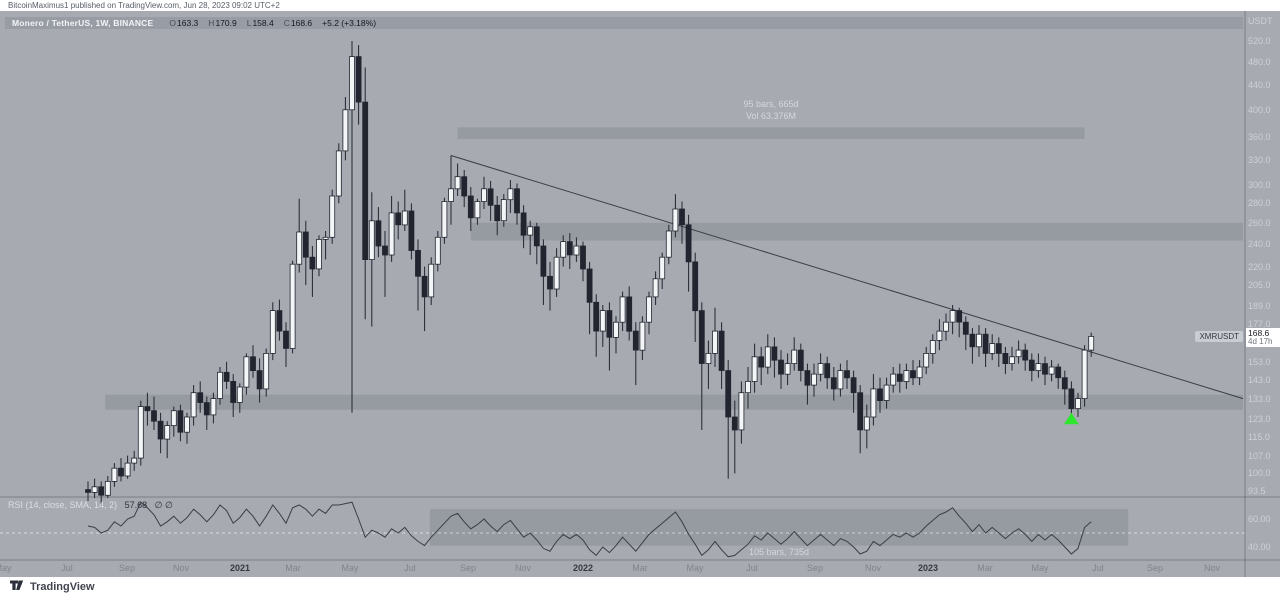  I want to click on price-tick-label: 107.0, so click(1259, 456).